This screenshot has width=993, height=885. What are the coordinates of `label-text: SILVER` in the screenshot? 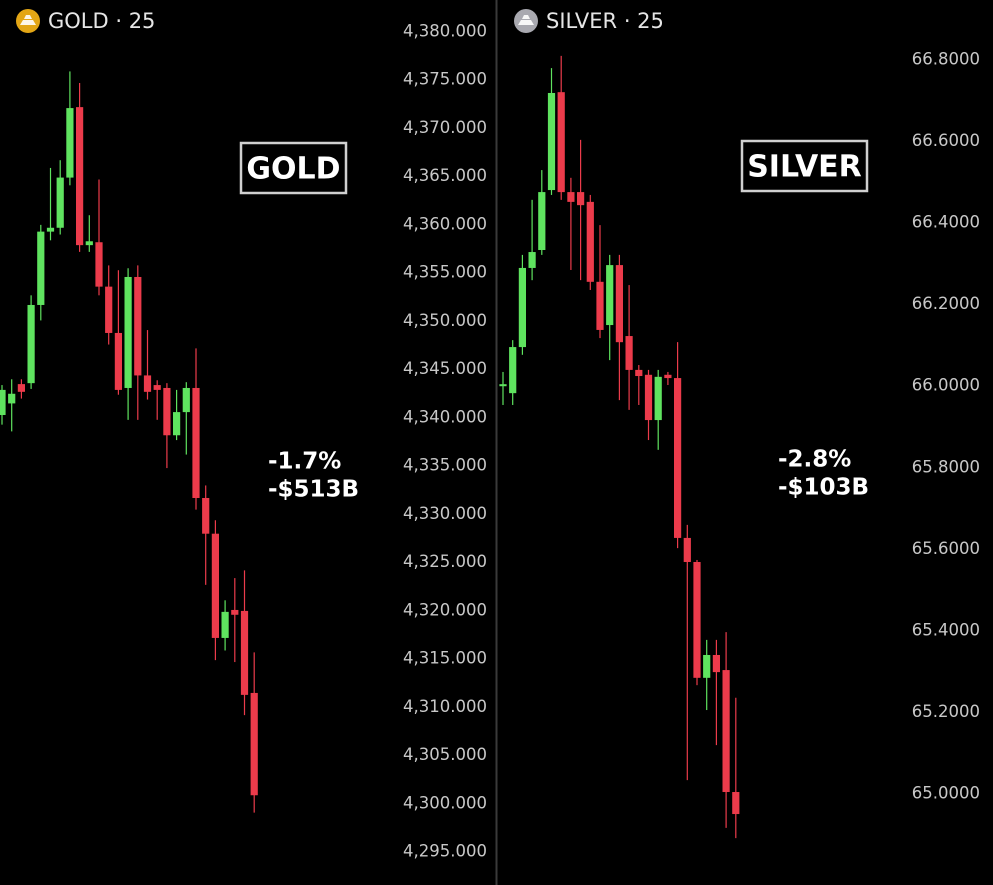 It's located at (804, 167).